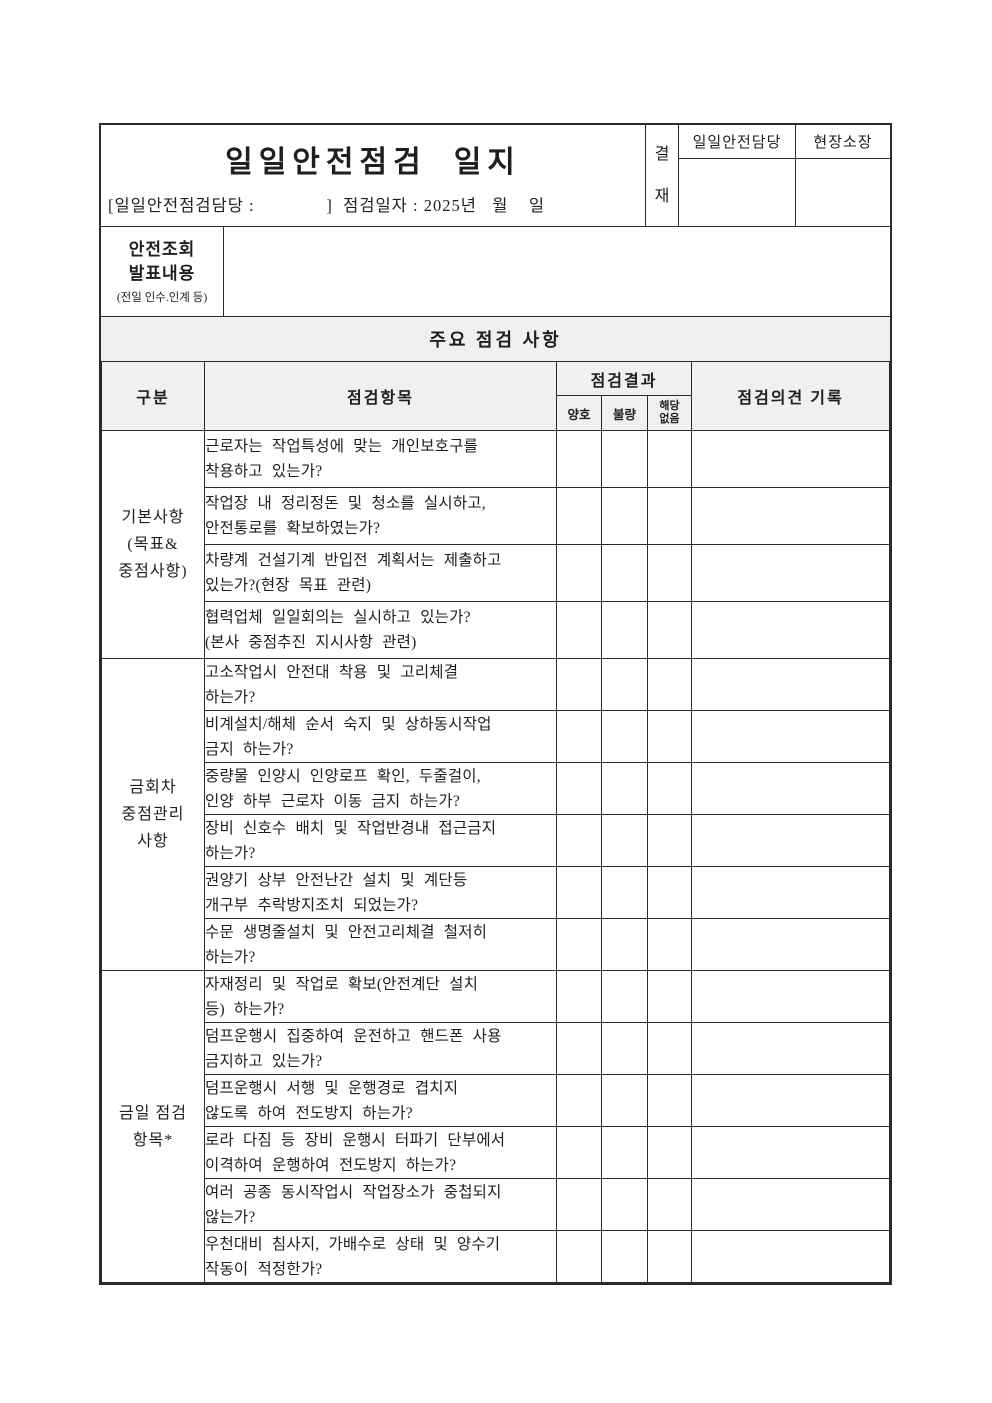 The height and width of the screenshot is (1403, 992). I want to click on header-result-bad: 불량, so click(624, 413).